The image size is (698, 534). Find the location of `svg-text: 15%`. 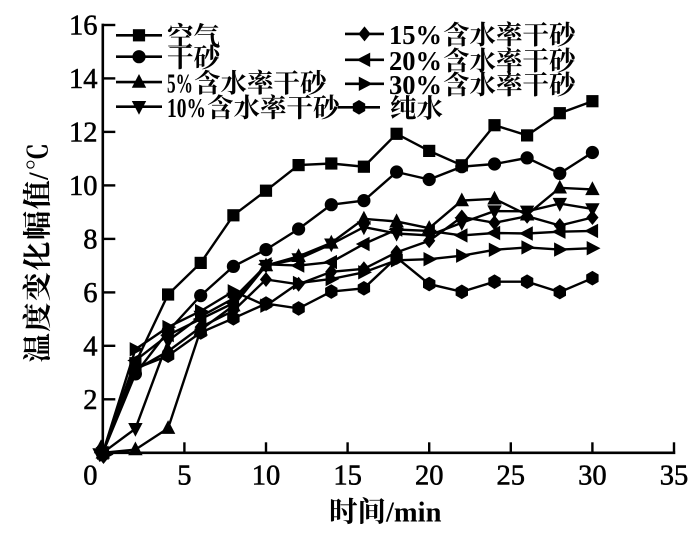

svg-text: 15% is located at coordinates (415, 35).